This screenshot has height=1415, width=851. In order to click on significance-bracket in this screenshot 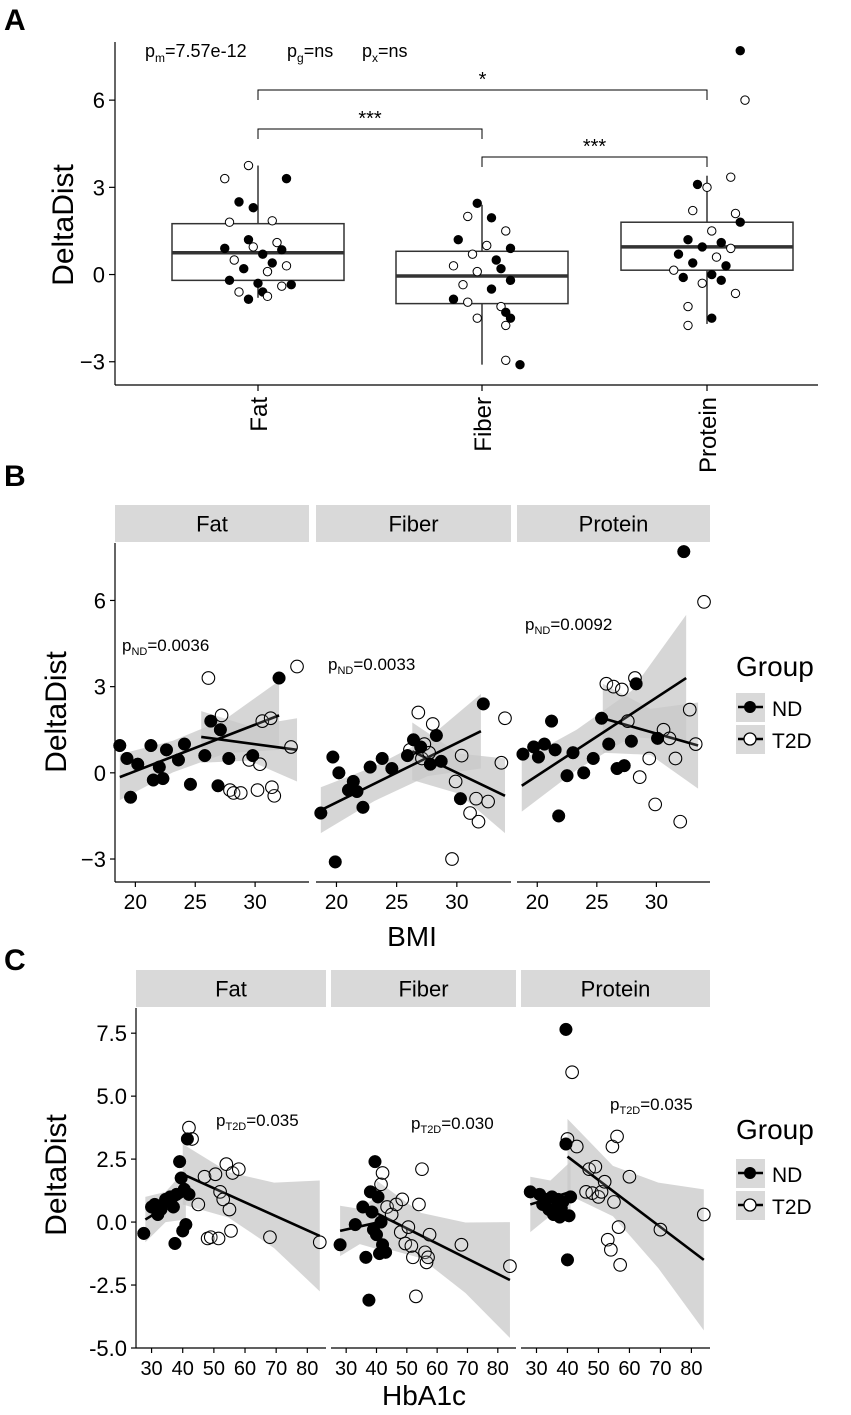, I will do `click(594, 161)`.